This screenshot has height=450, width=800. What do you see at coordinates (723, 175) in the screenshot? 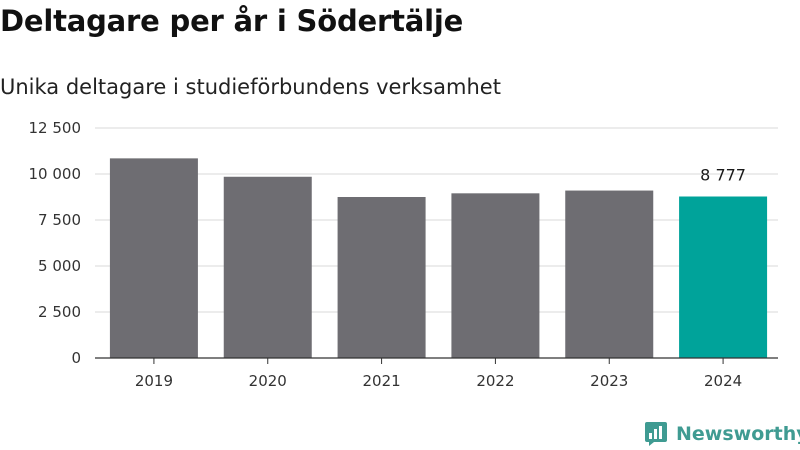
I see `data-label: 8 777` at bounding box center [723, 175].